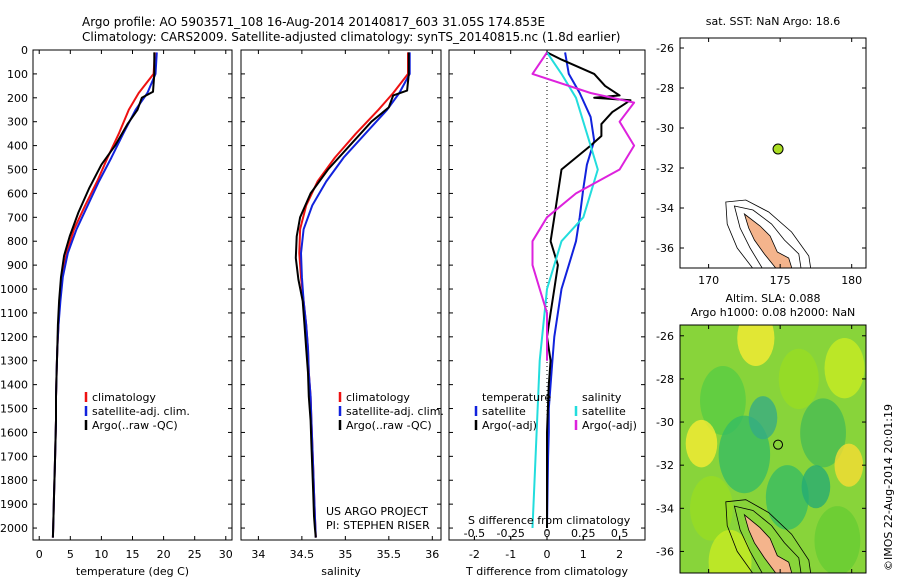 This screenshot has height=580, width=900. What do you see at coordinates (14, 313) in the screenshot?
I see `depth-tick-label: 1100` at bounding box center [14, 313].